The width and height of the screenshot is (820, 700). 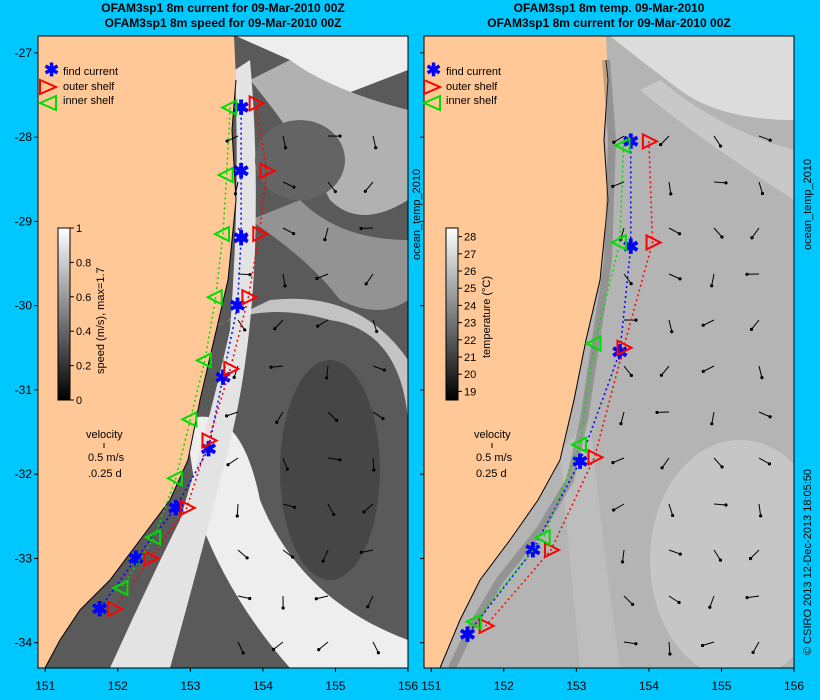 I want to click on left-colorbar-tick-label: 0.2, so click(x=83, y=367).